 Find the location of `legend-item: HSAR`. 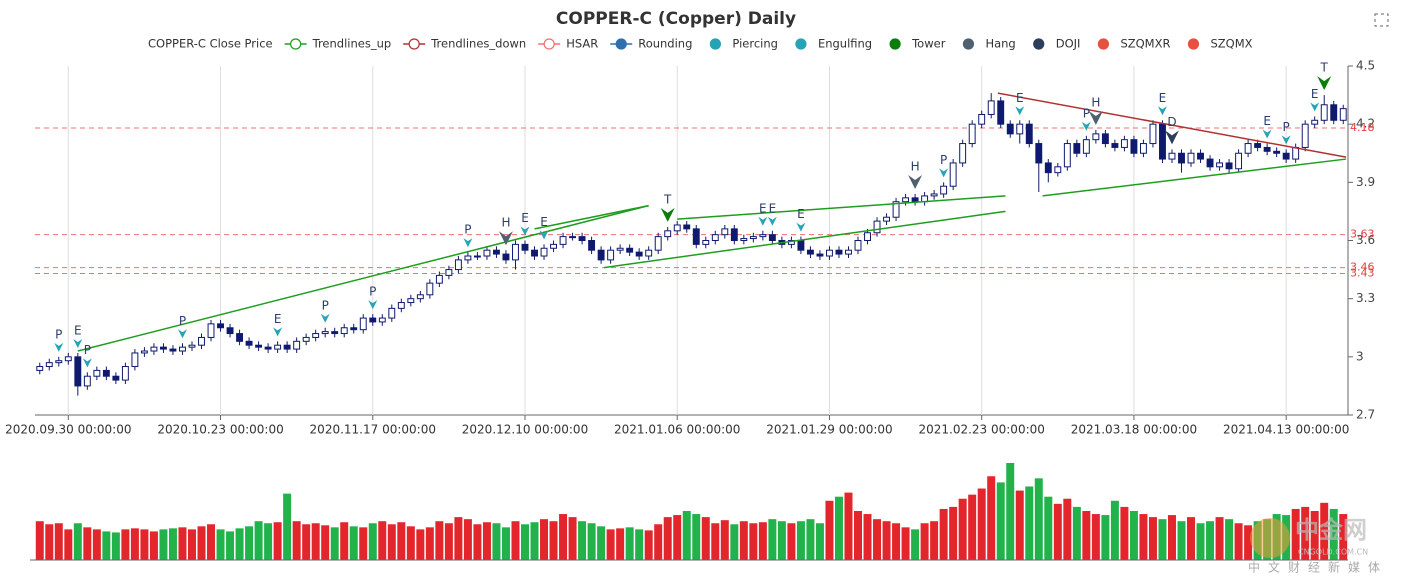

legend-item: HSAR is located at coordinates (568, 44).